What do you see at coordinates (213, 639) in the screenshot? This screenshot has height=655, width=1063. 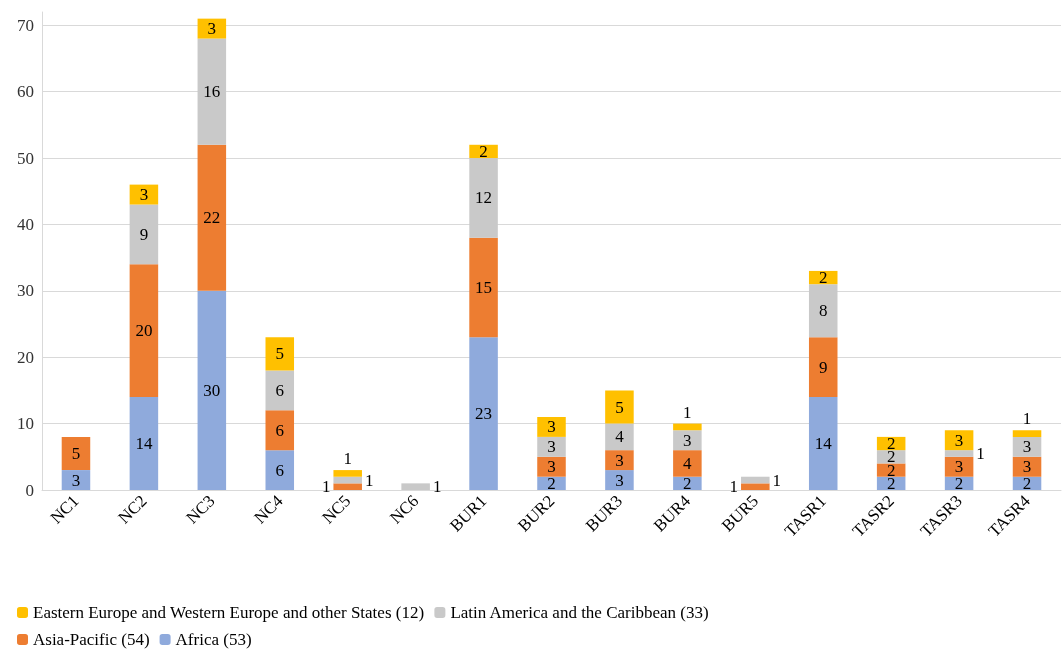 I see `legend-label: Africa (53)` at bounding box center [213, 639].